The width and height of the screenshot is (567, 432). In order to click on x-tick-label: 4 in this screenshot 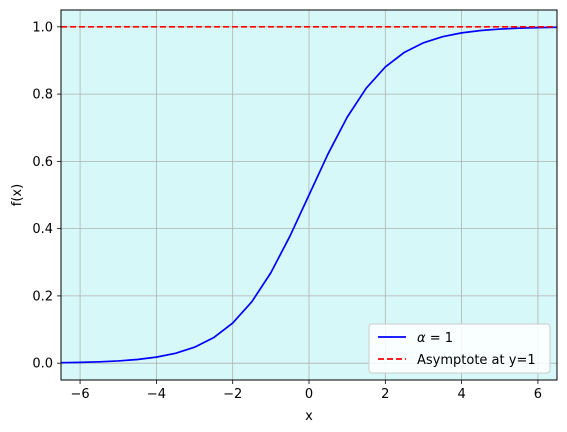, I will do `click(461, 394)`.